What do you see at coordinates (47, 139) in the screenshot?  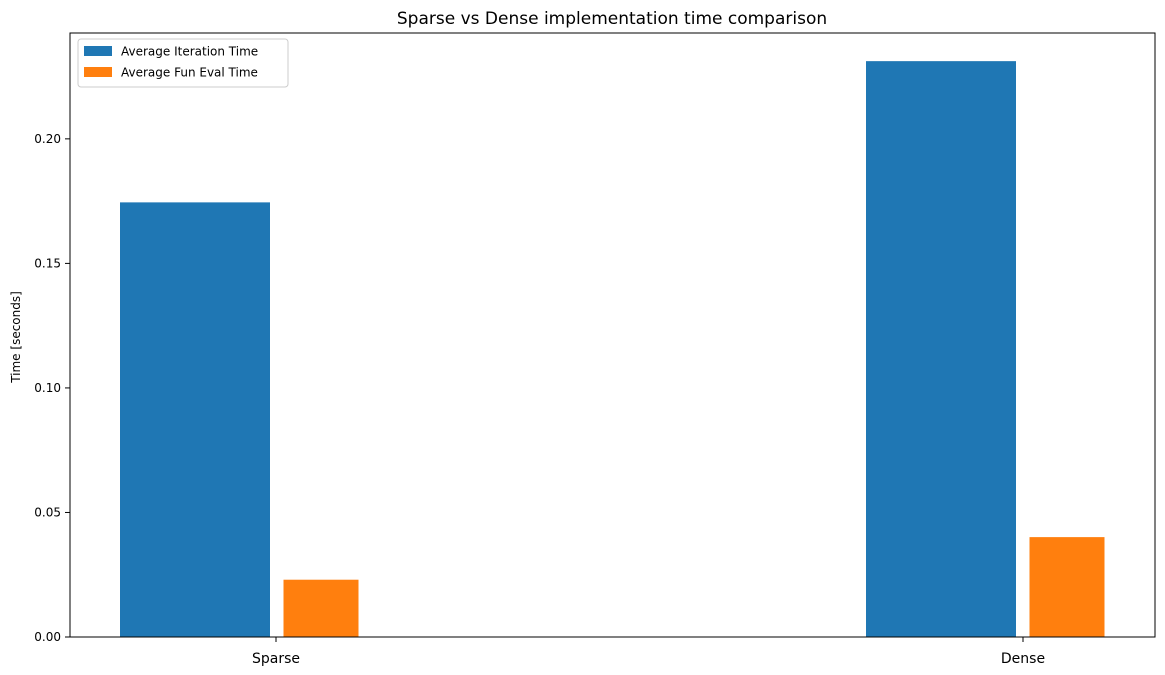 I see `y-tick-label: 0.20` at bounding box center [47, 139].